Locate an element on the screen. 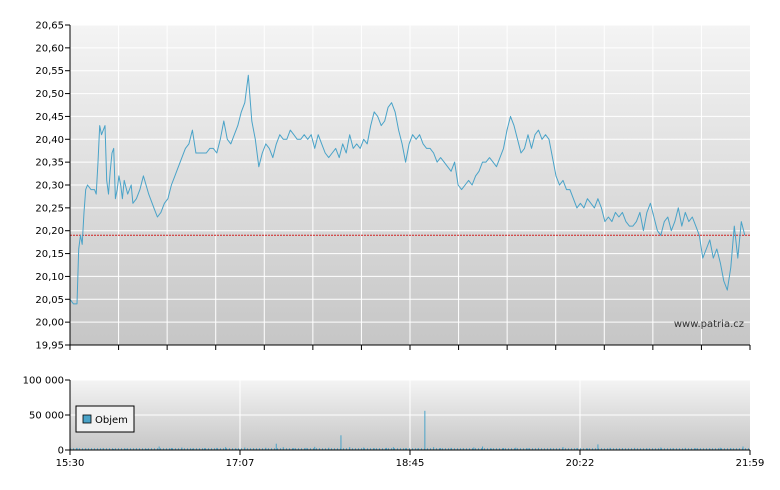  volume-y-tick-label: 50 000 is located at coordinates (46, 416).